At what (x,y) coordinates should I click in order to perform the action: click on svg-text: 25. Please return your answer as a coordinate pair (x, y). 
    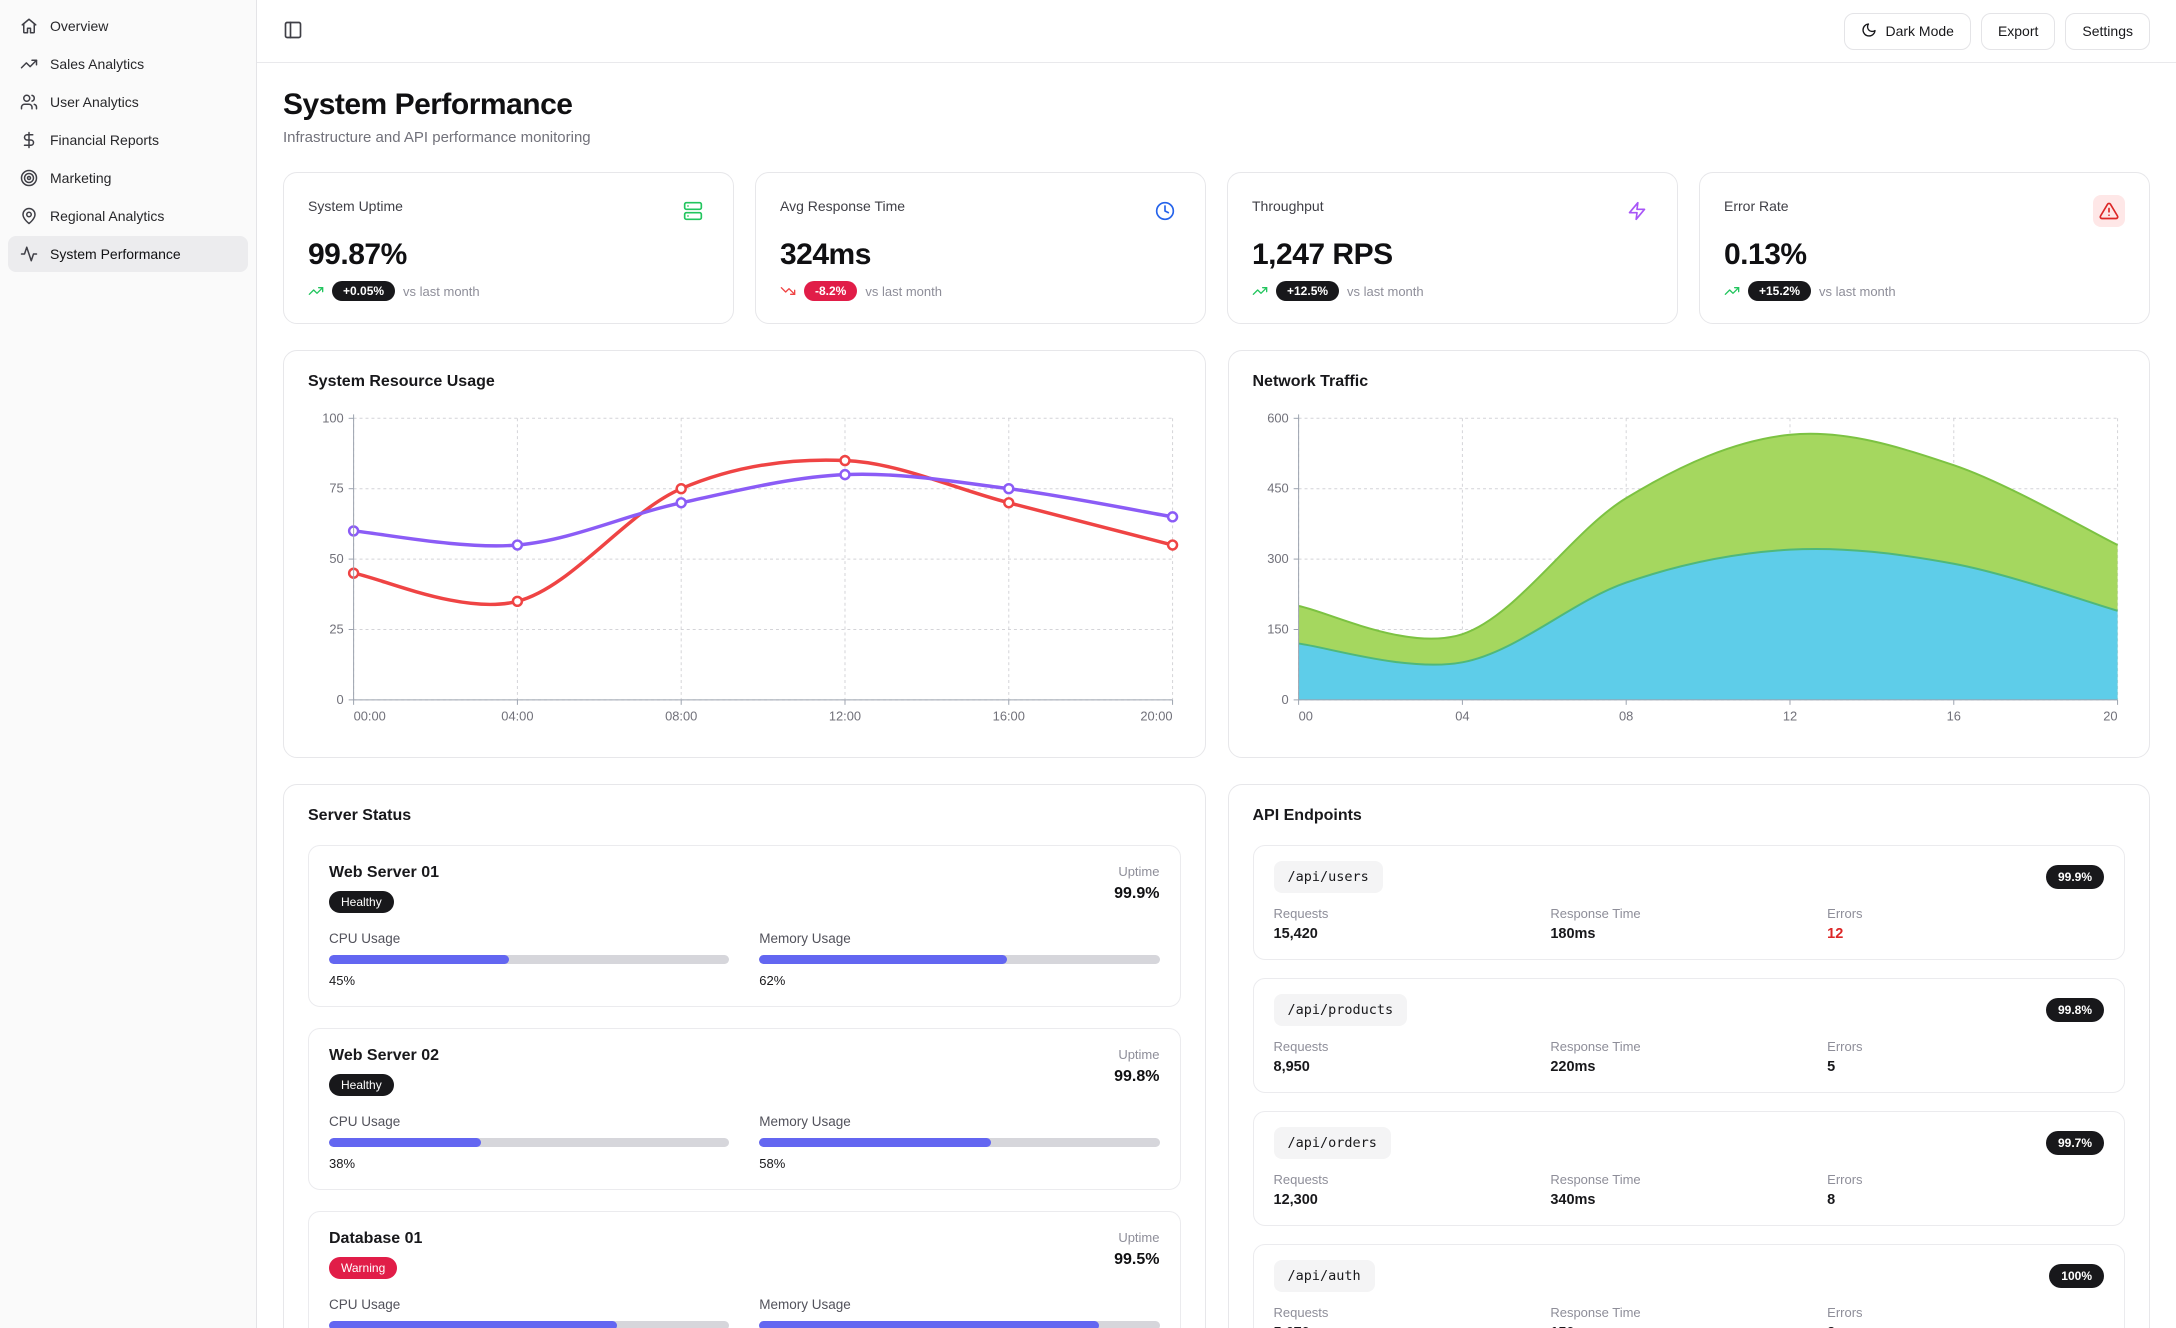
    Looking at the image, I should click on (336, 628).